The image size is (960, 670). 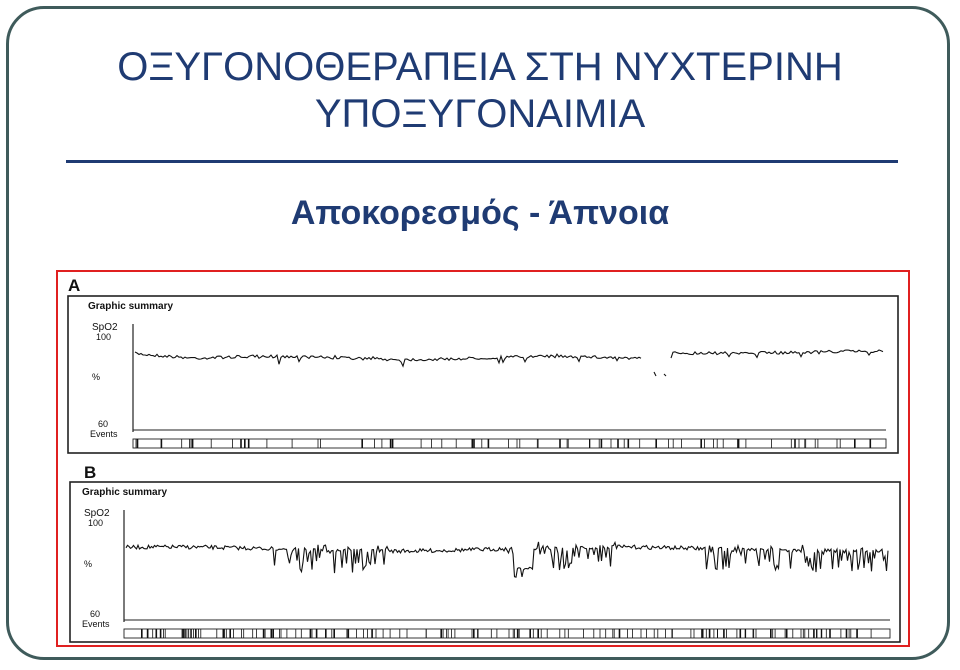 What do you see at coordinates (90, 472) in the screenshot?
I see `panel-b-letter: B` at bounding box center [90, 472].